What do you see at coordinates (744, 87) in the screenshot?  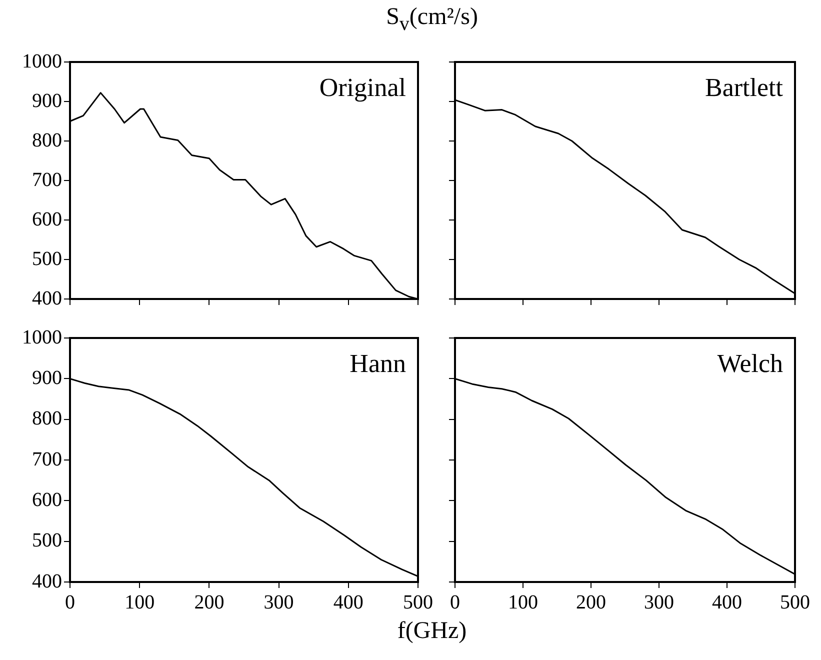 I see `chart-title: Bartlett` at bounding box center [744, 87].